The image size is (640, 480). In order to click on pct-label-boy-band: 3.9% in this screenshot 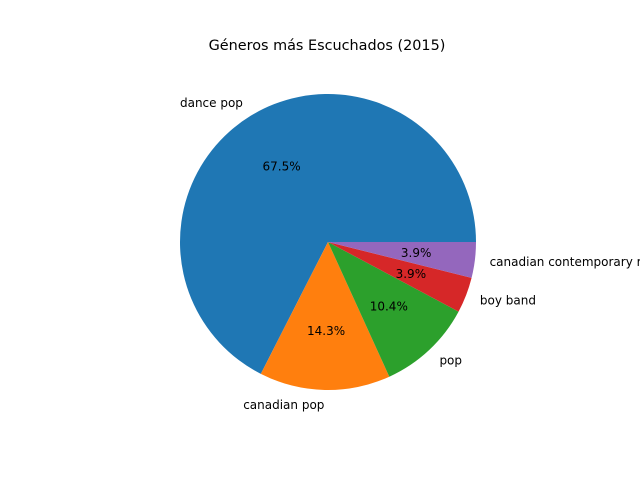, I will do `click(411, 274)`.